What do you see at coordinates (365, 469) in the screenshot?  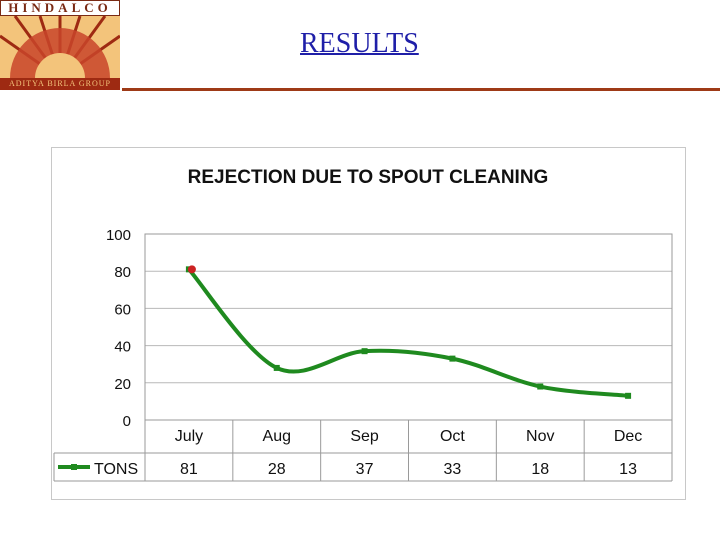 I see `data-table-value: 37` at bounding box center [365, 469].